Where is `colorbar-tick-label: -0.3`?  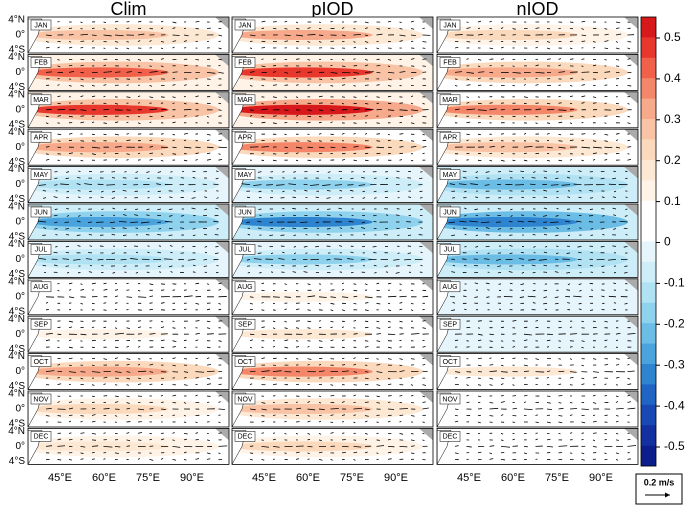 colorbar-tick-label: -0.3 is located at coordinates (674, 364).